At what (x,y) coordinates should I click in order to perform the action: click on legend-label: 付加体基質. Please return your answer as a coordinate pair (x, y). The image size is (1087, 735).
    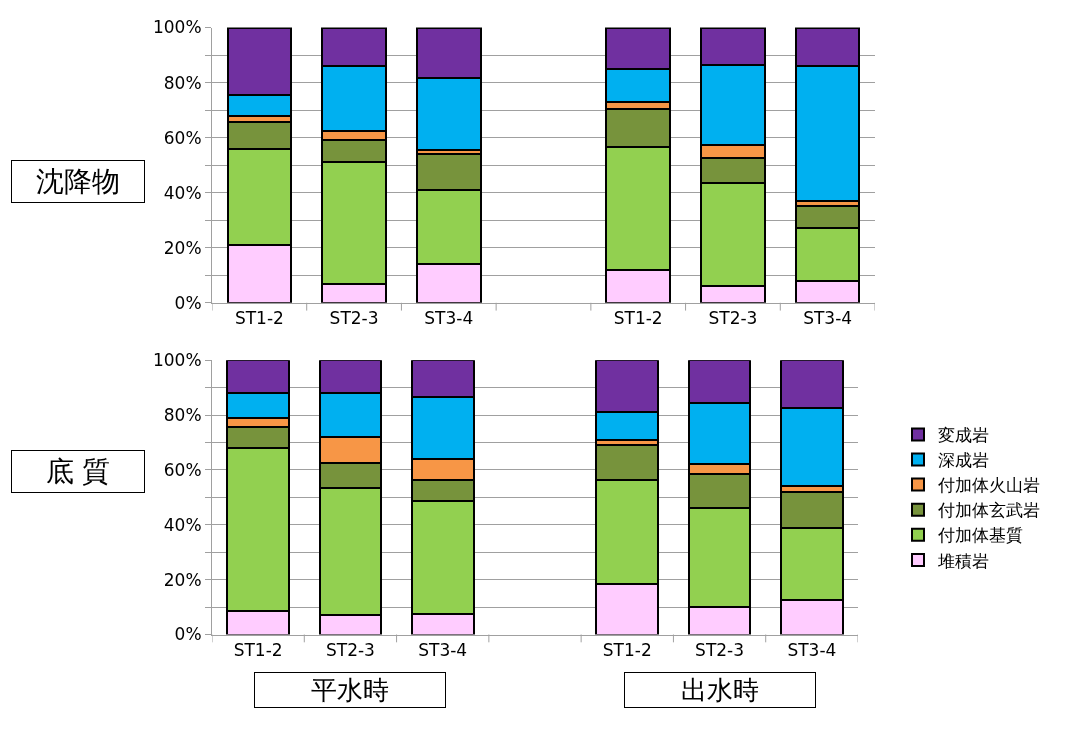
    Looking at the image, I should click on (980, 535).